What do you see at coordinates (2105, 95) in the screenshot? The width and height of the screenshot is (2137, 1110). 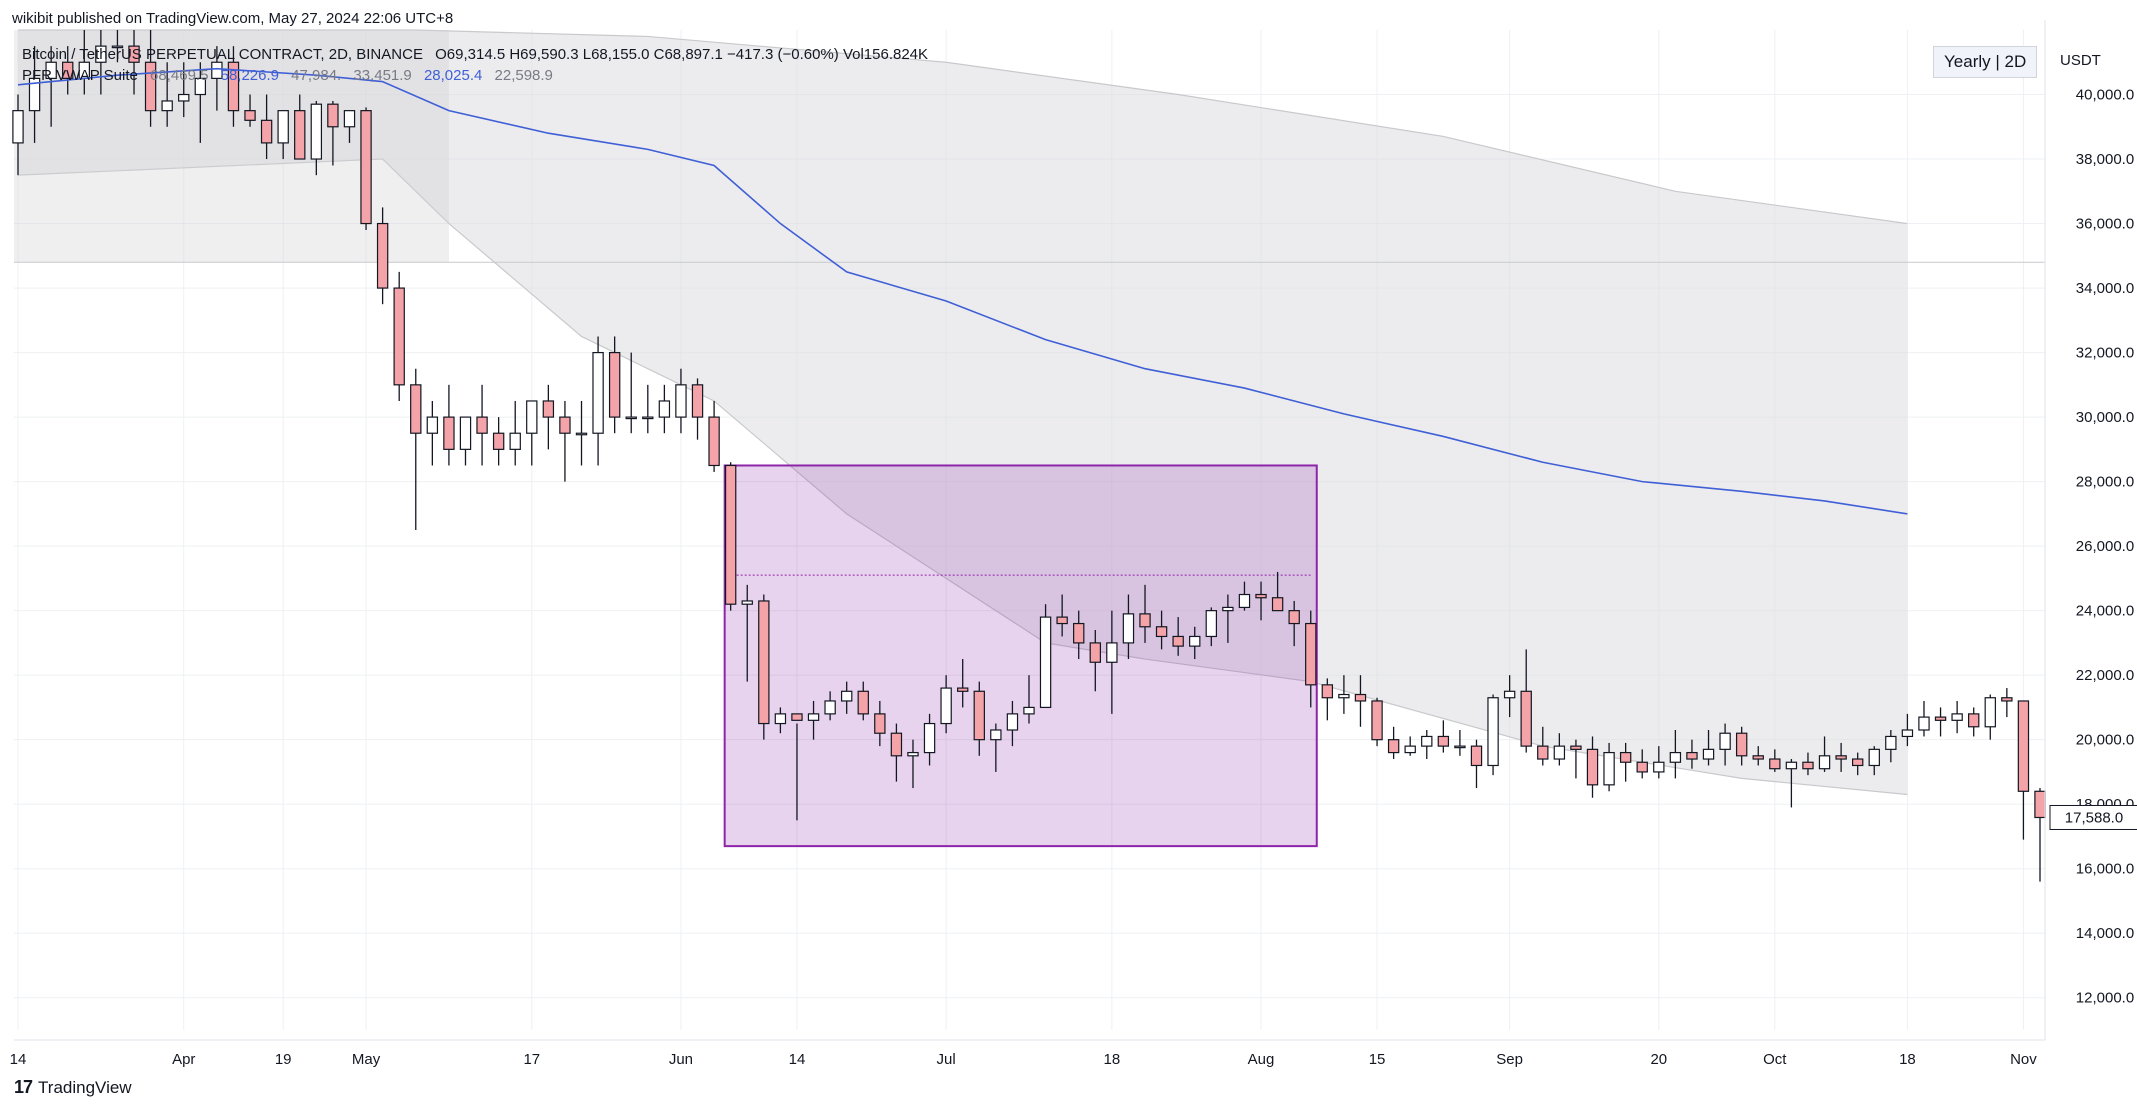 I see `price-tick-label: 40,000.0` at bounding box center [2105, 95].